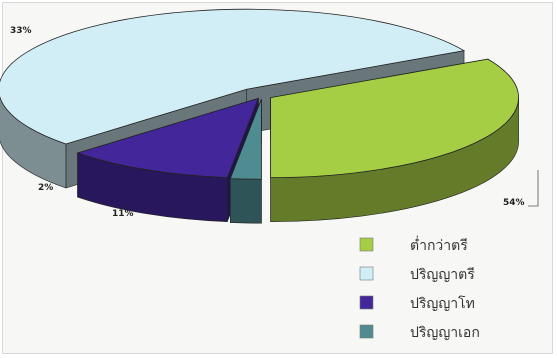 This screenshot has width=557, height=358. I want to click on slice-4-top, so click(245, 139).